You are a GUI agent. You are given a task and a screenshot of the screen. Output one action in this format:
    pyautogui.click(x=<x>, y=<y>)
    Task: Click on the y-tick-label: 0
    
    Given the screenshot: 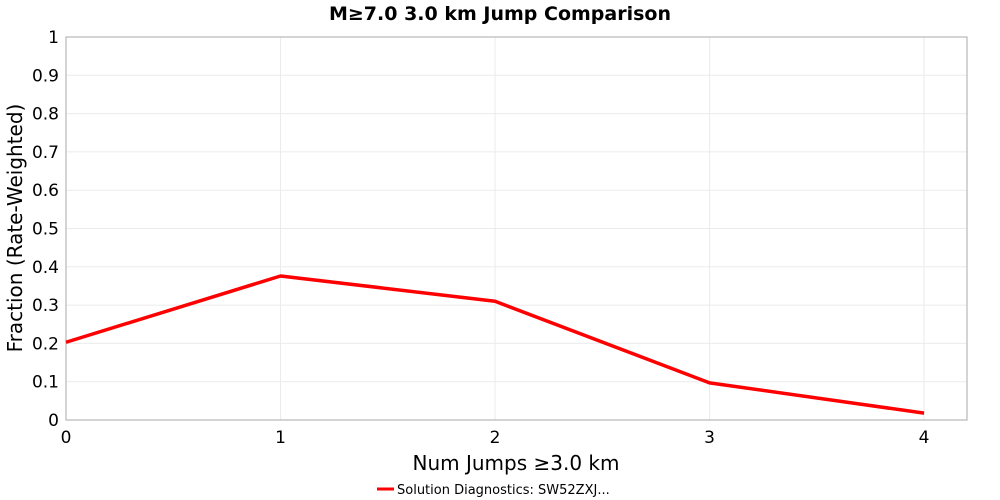 What is the action you would take?
    pyautogui.click(x=53, y=421)
    